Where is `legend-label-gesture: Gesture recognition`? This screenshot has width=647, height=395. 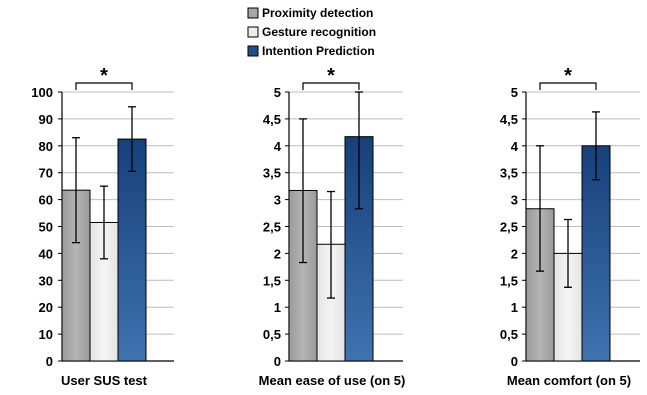 legend-label-gesture: Gesture recognition is located at coordinates (319, 32).